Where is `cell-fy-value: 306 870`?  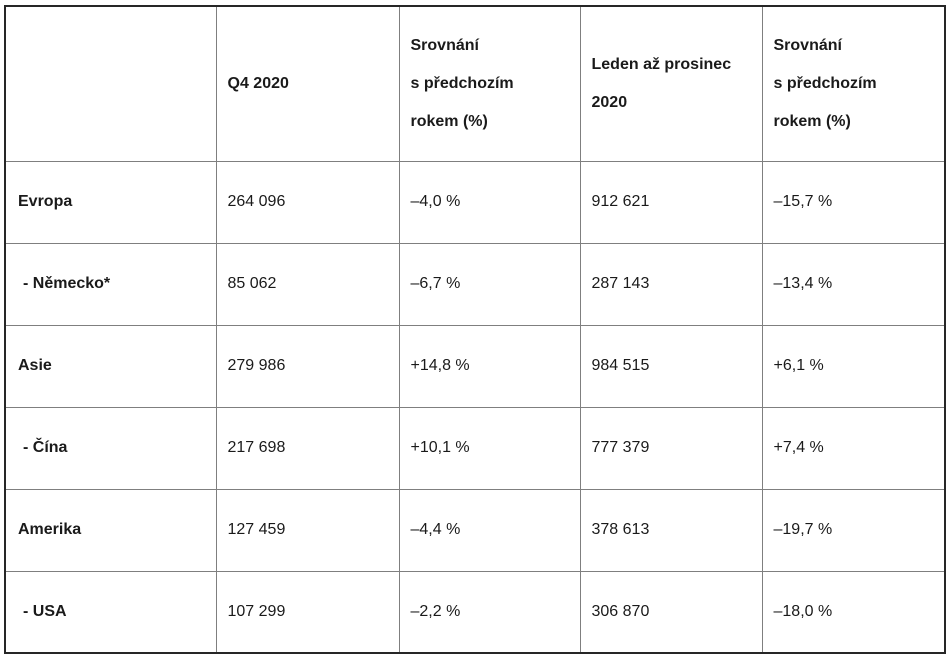
cell-fy-value: 306 870 is located at coordinates (671, 612).